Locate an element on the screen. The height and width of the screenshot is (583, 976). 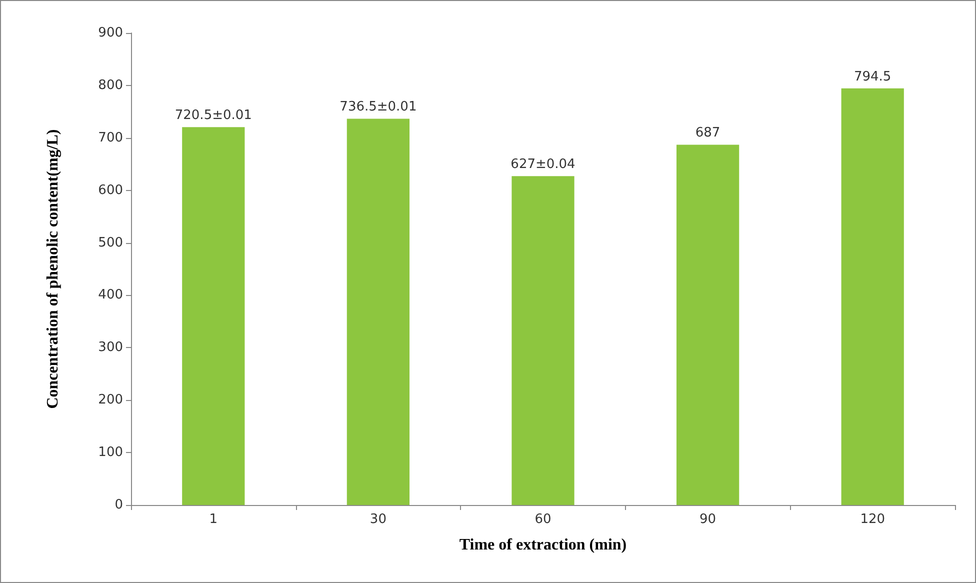
y-tick-label: 500 is located at coordinates (110, 242).